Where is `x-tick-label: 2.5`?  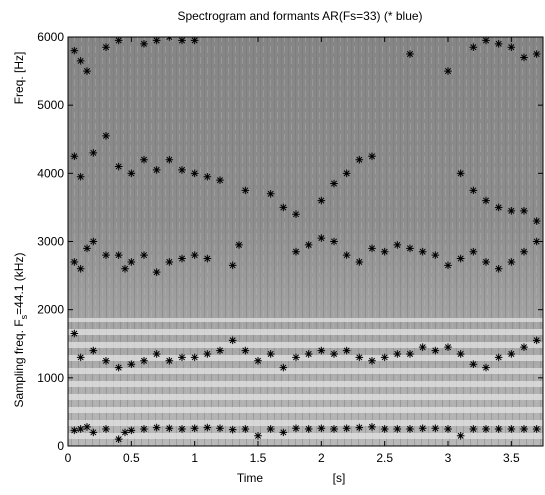 x-tick-label: 2.5 is located at coordinates (384, 458).